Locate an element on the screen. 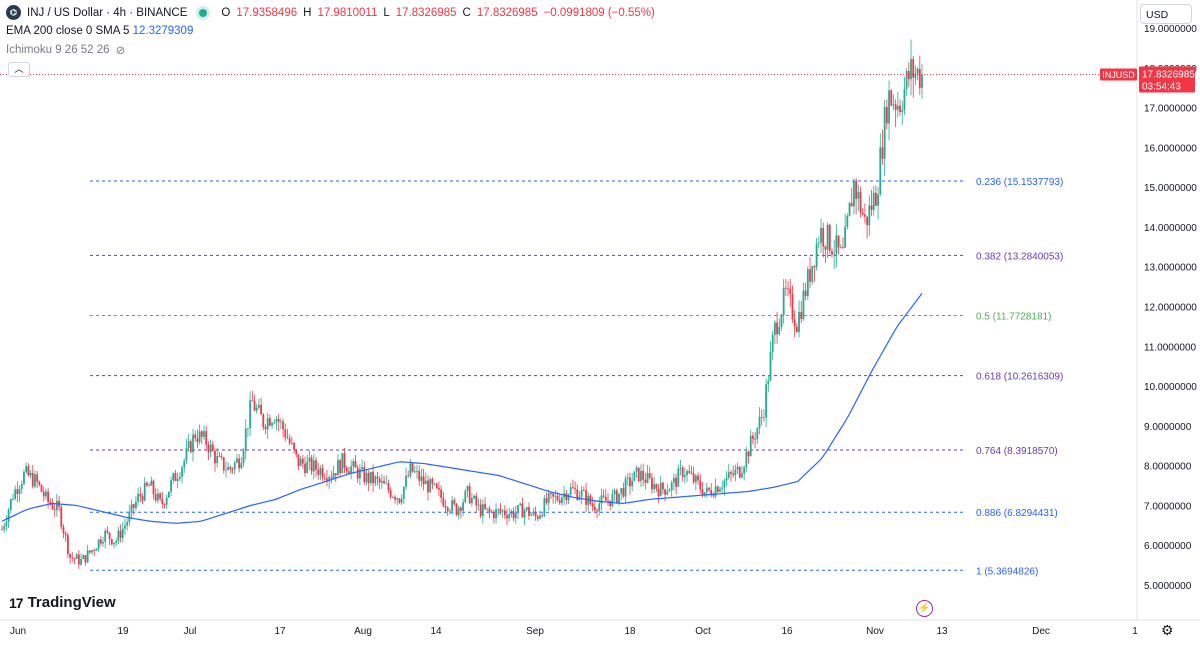 Image resolution: width=1200 pixels, height=647 pixels. price-change: −0.0991809 (−0.55%) is located at coordinates (599, 12).